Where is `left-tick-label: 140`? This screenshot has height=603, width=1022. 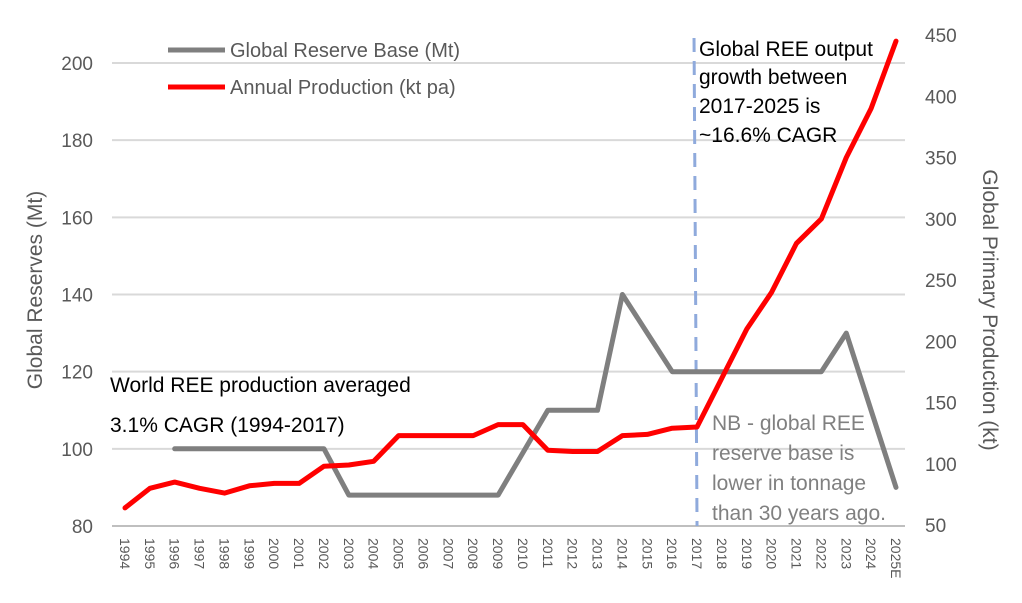
left-tick-label: 140 is located at coordinates (77, 296).